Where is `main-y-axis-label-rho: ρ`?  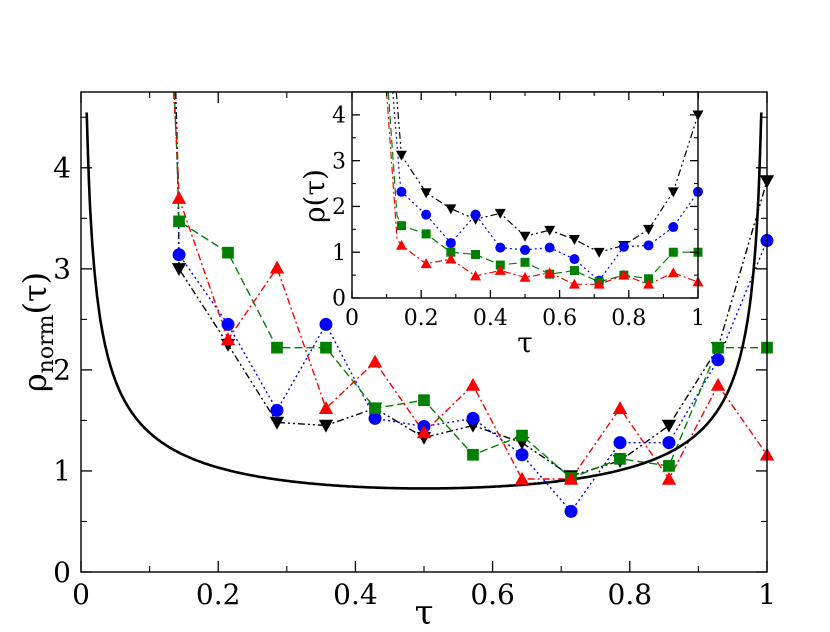 main-y-axis-label-rho: ρ is located at coordinates (35, 382).